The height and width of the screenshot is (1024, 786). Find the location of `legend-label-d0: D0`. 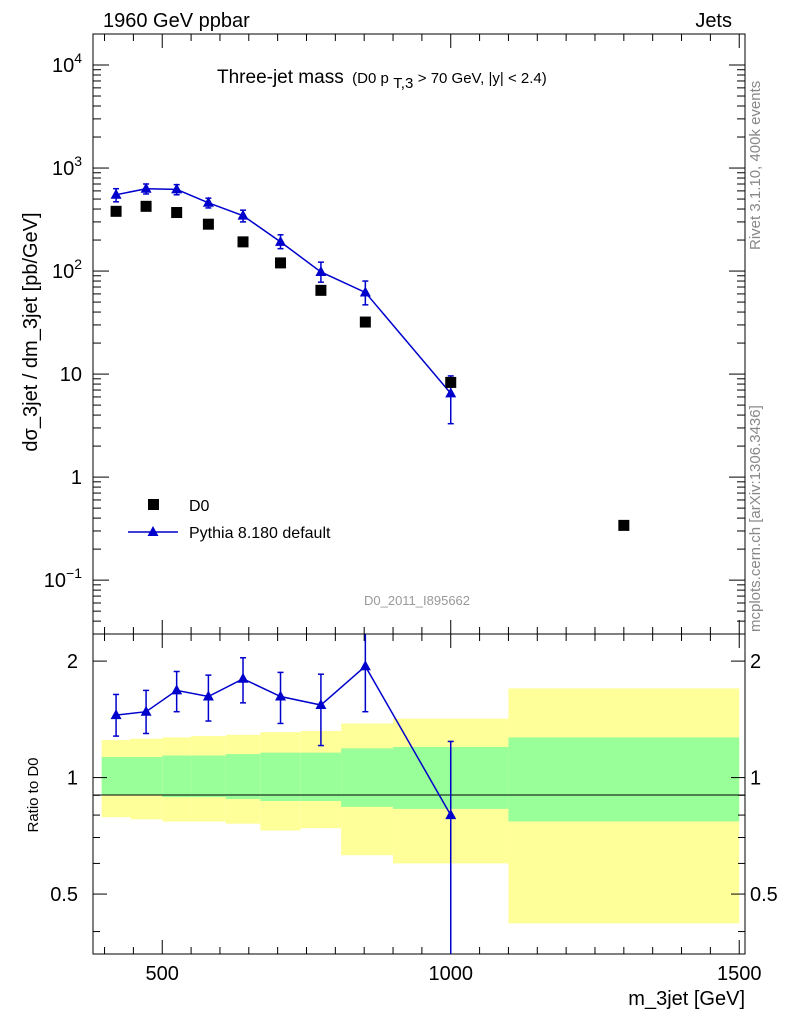

legend-label-d0: D0 is located at coordinates (199, 506).